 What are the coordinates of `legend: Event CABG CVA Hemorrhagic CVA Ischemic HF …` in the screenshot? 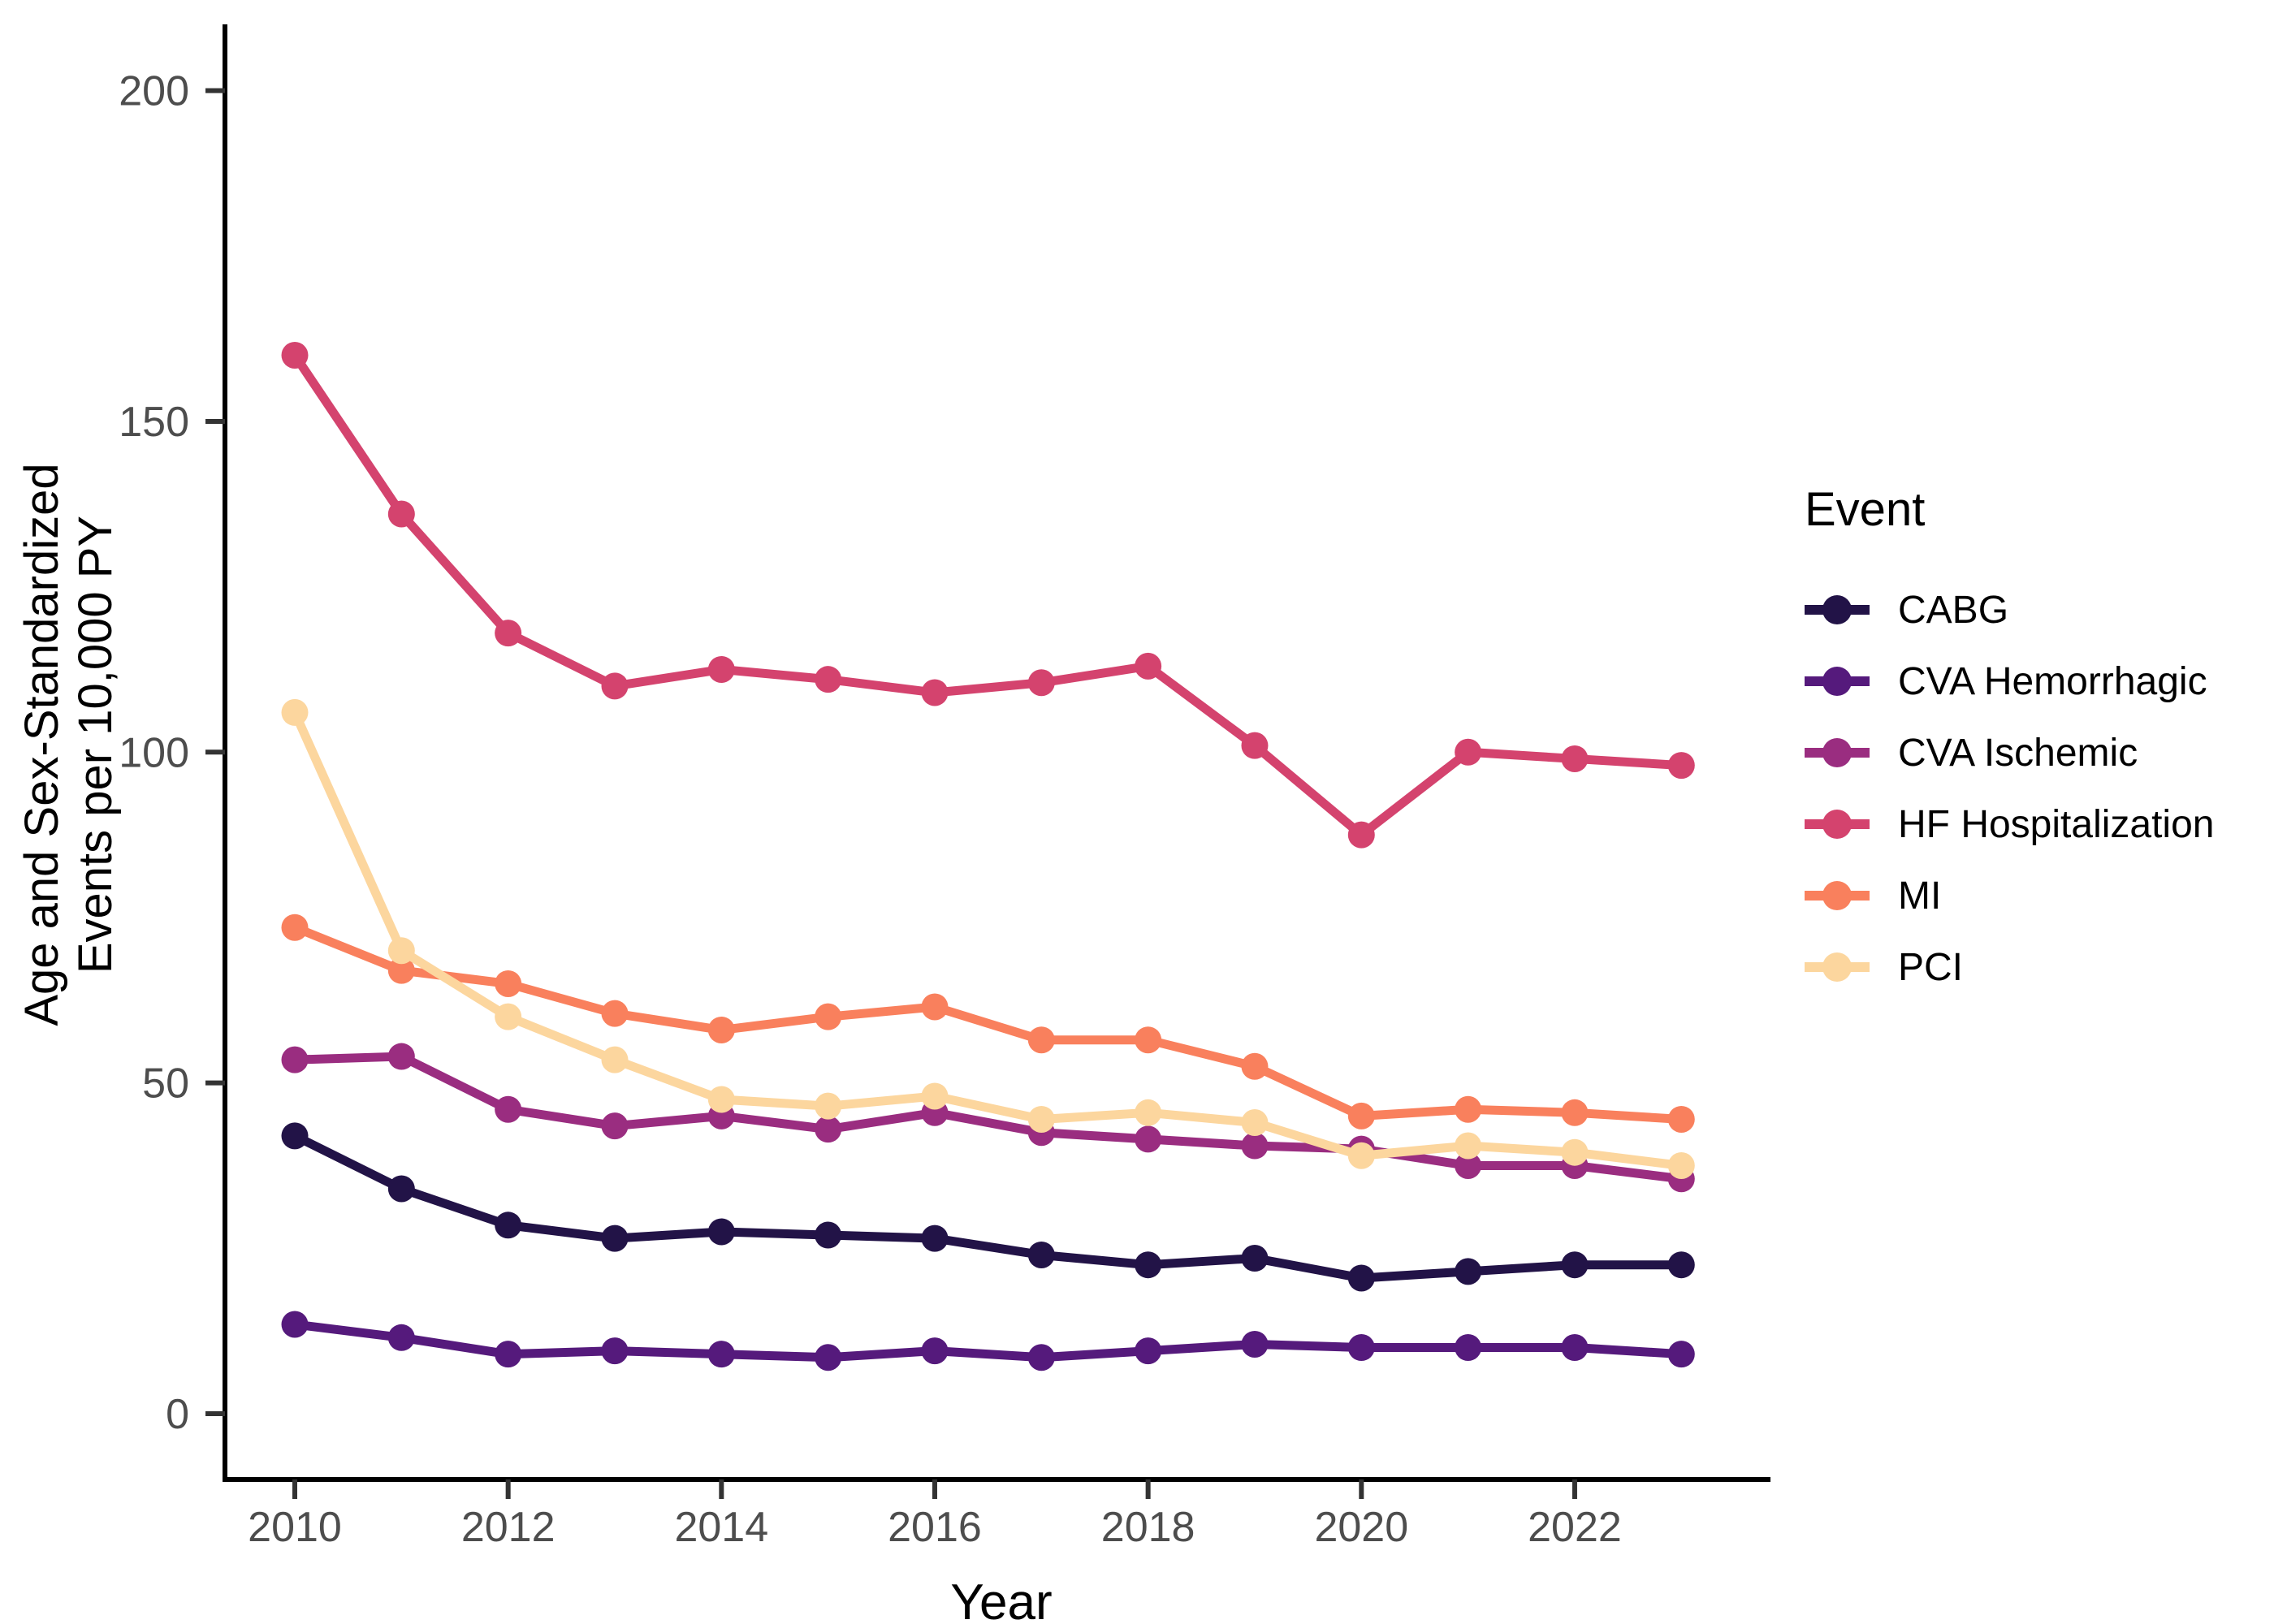 It's located at (2009, 743).